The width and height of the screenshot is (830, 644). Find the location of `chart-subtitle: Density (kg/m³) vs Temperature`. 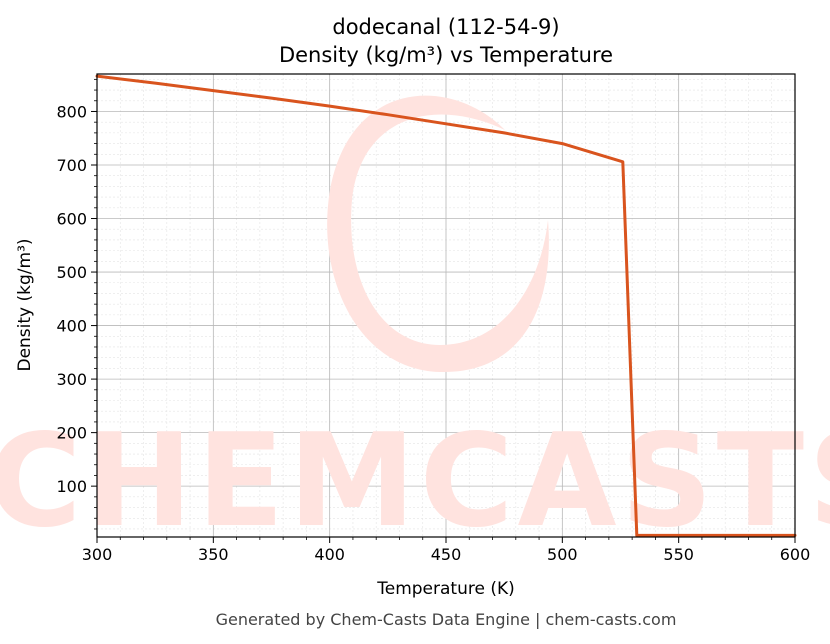

chart-subtitle: Density (kg/m³) vs Temperature is located at coordinates (446, 55).